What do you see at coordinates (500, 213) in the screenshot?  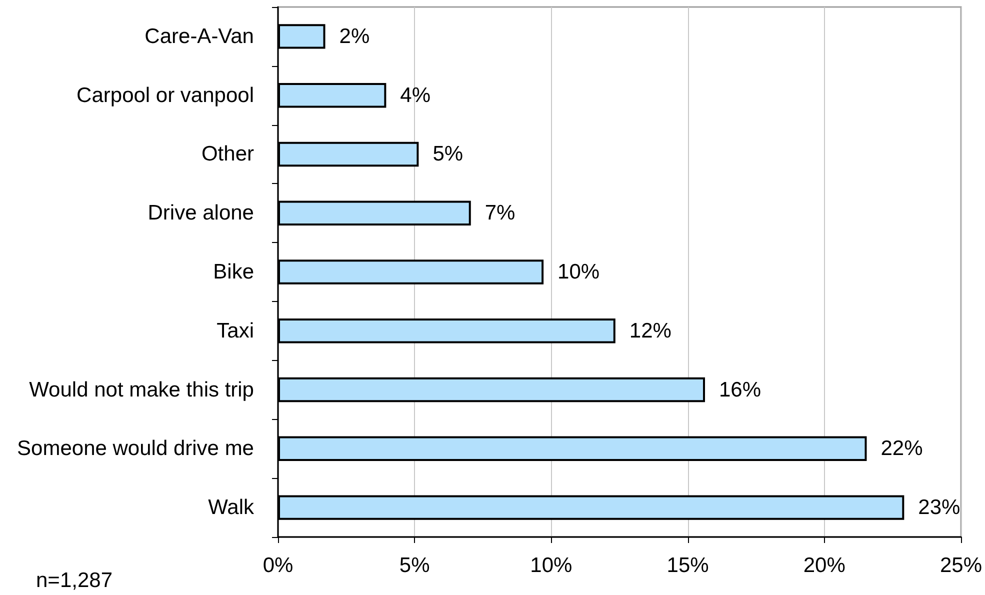 I see `data-label: 7%` at bounding box center [500, 213].